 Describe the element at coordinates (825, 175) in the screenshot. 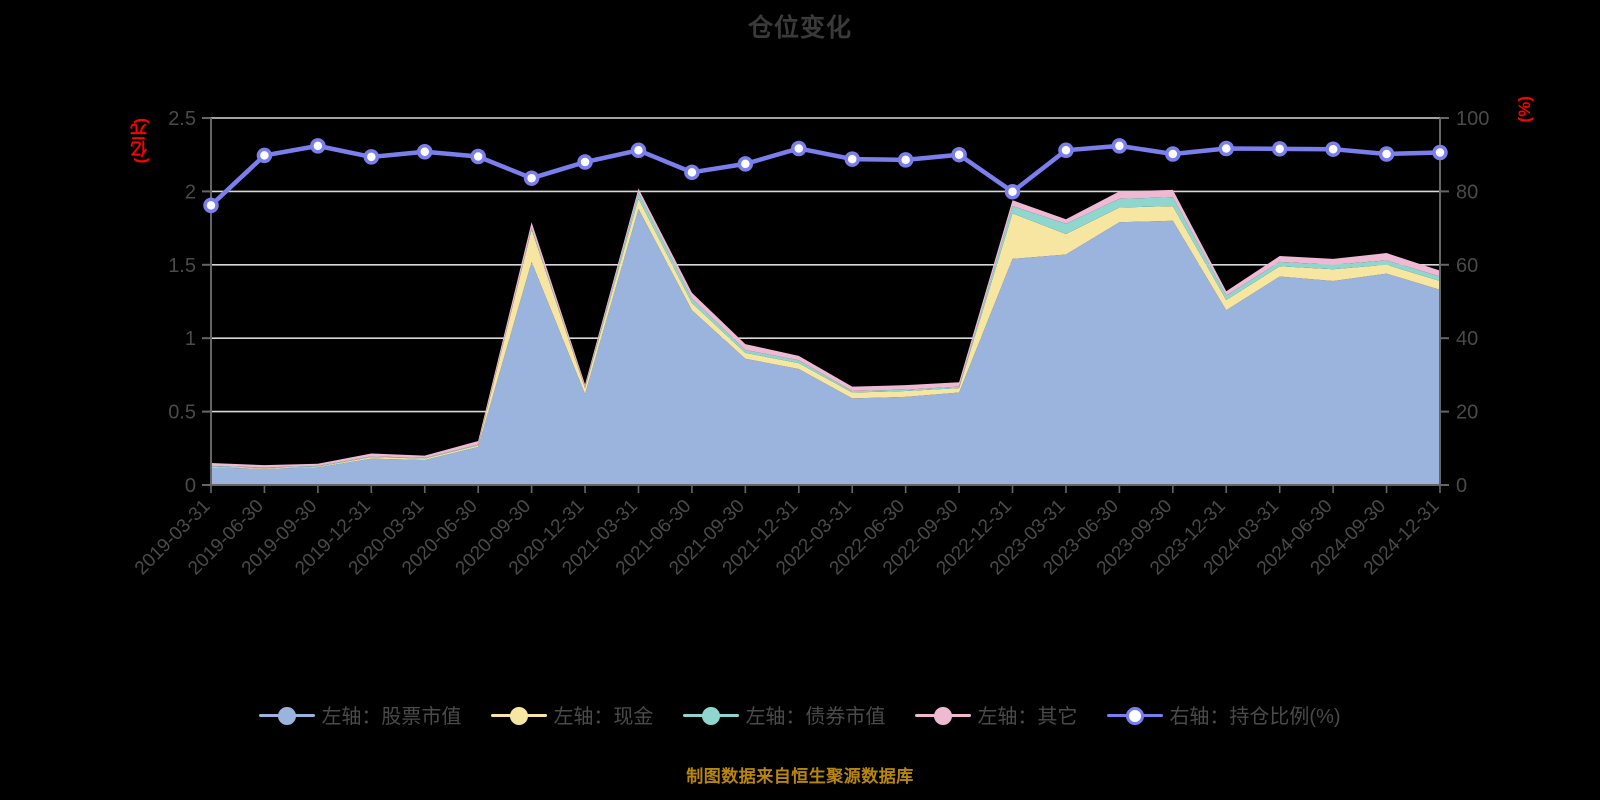

I see `line-series-holding-ratio` at that location.